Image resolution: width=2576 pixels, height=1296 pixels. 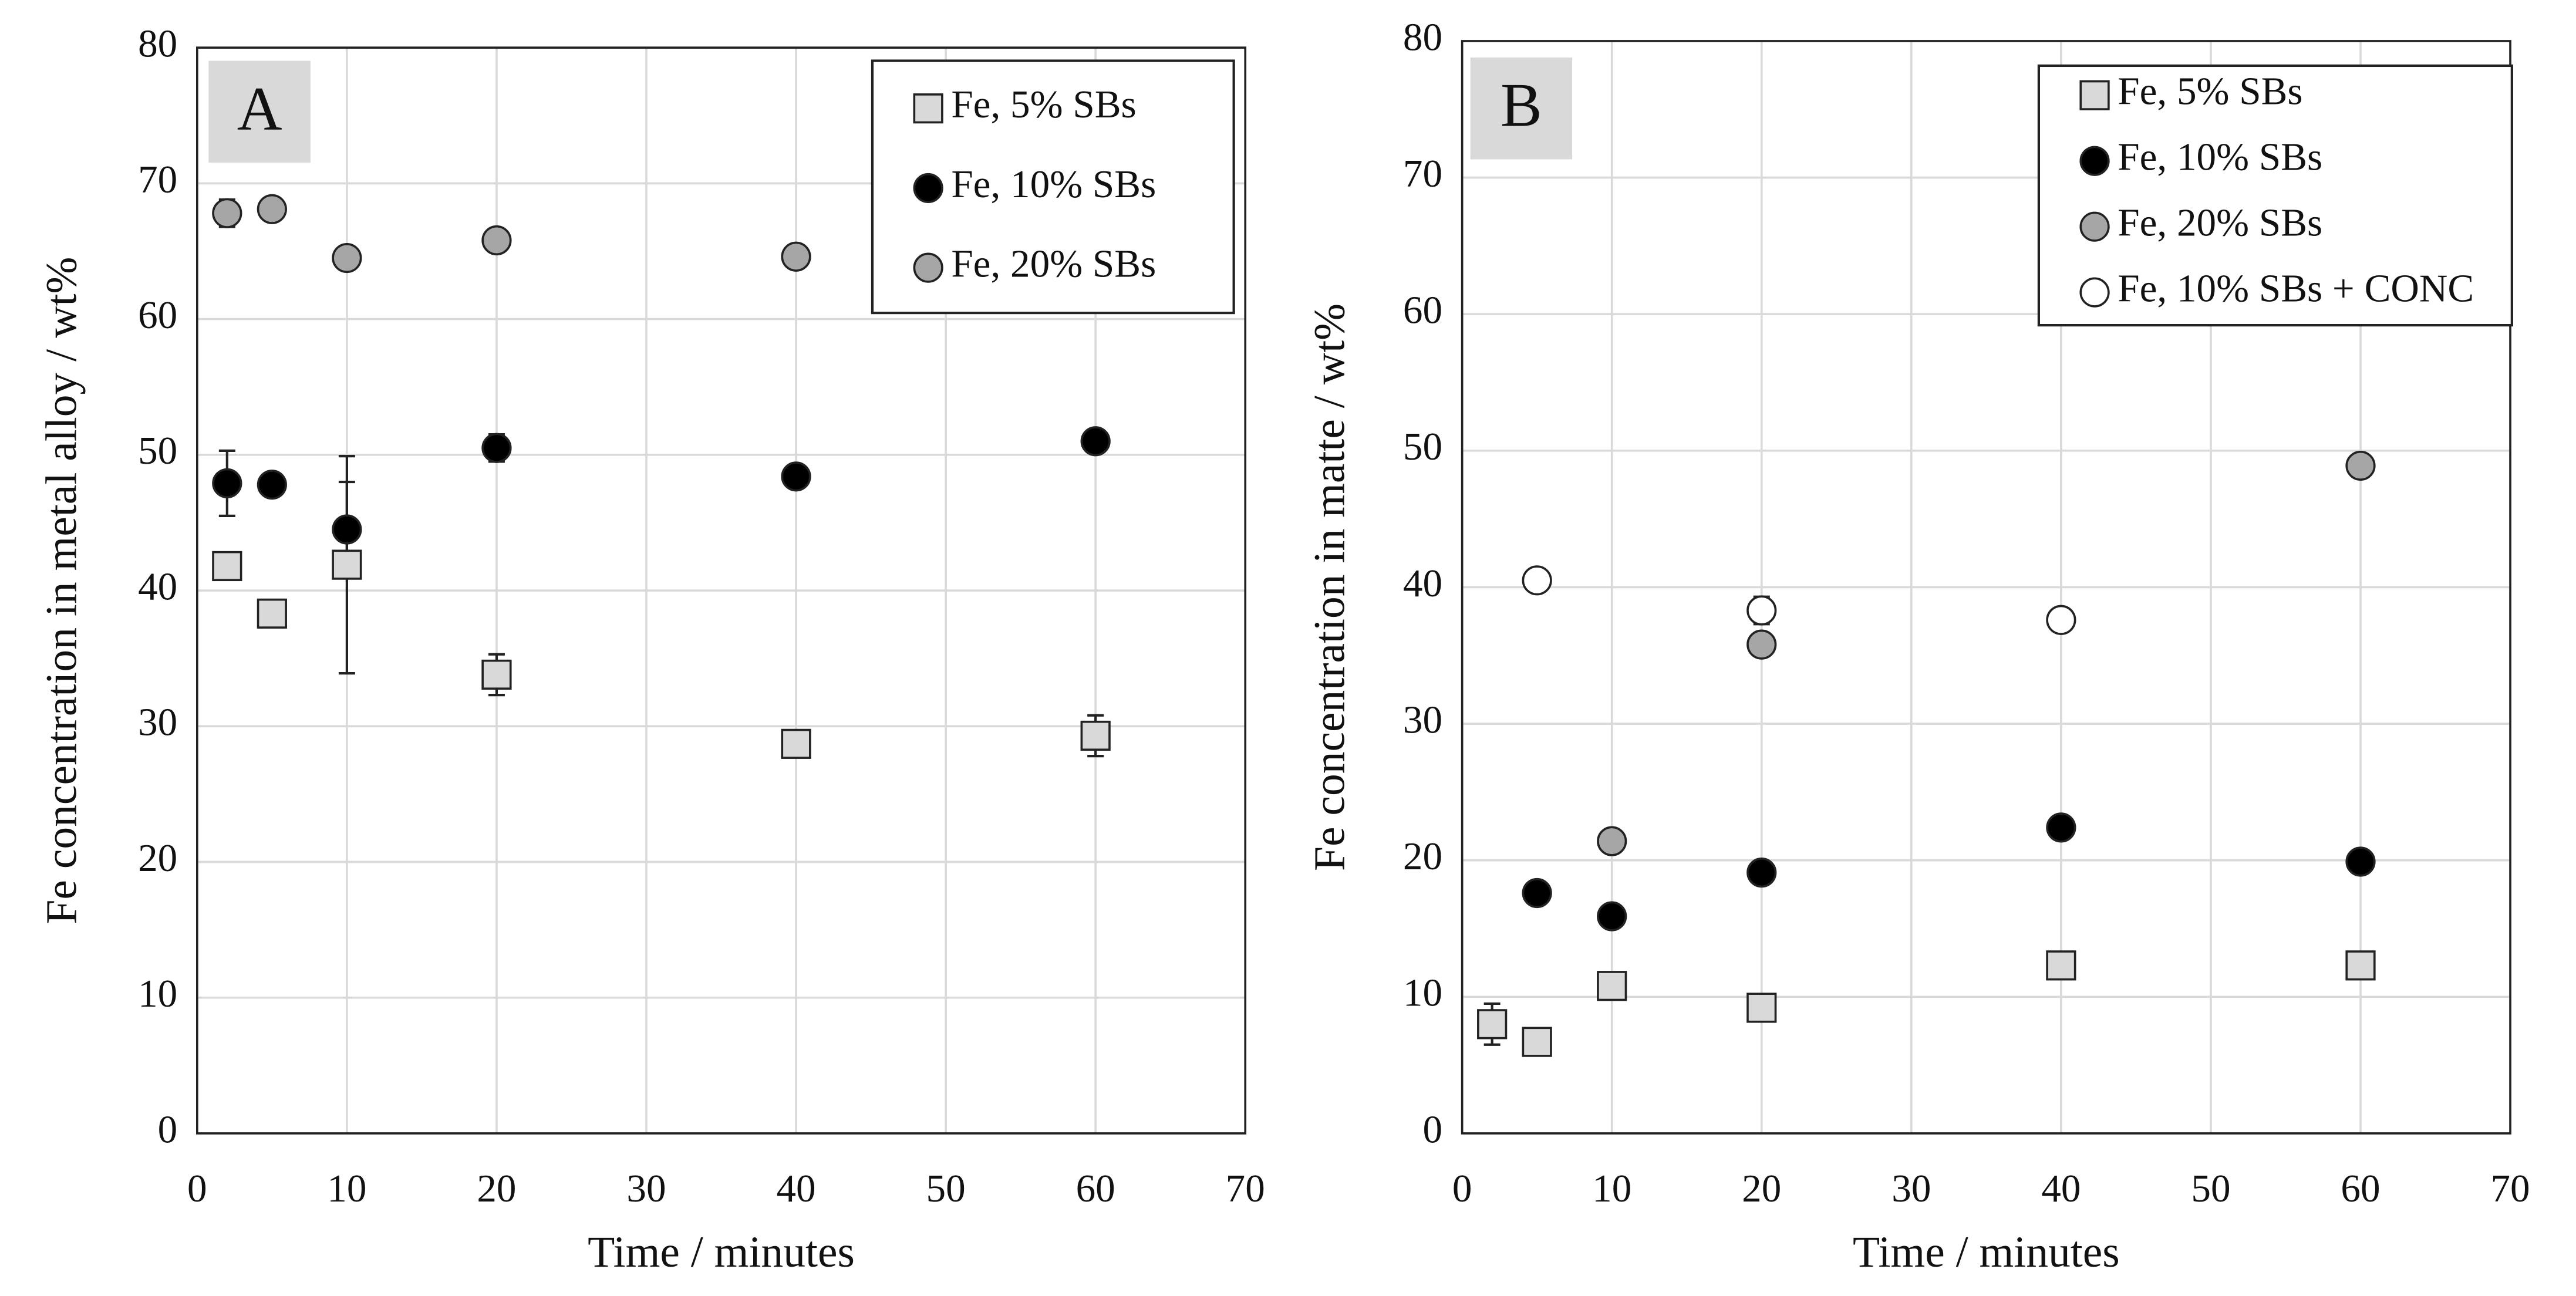 What do you see at coordinates (2275, 196) in the screenshot?
I see `legend-box` at bounding box center [2275, 196].